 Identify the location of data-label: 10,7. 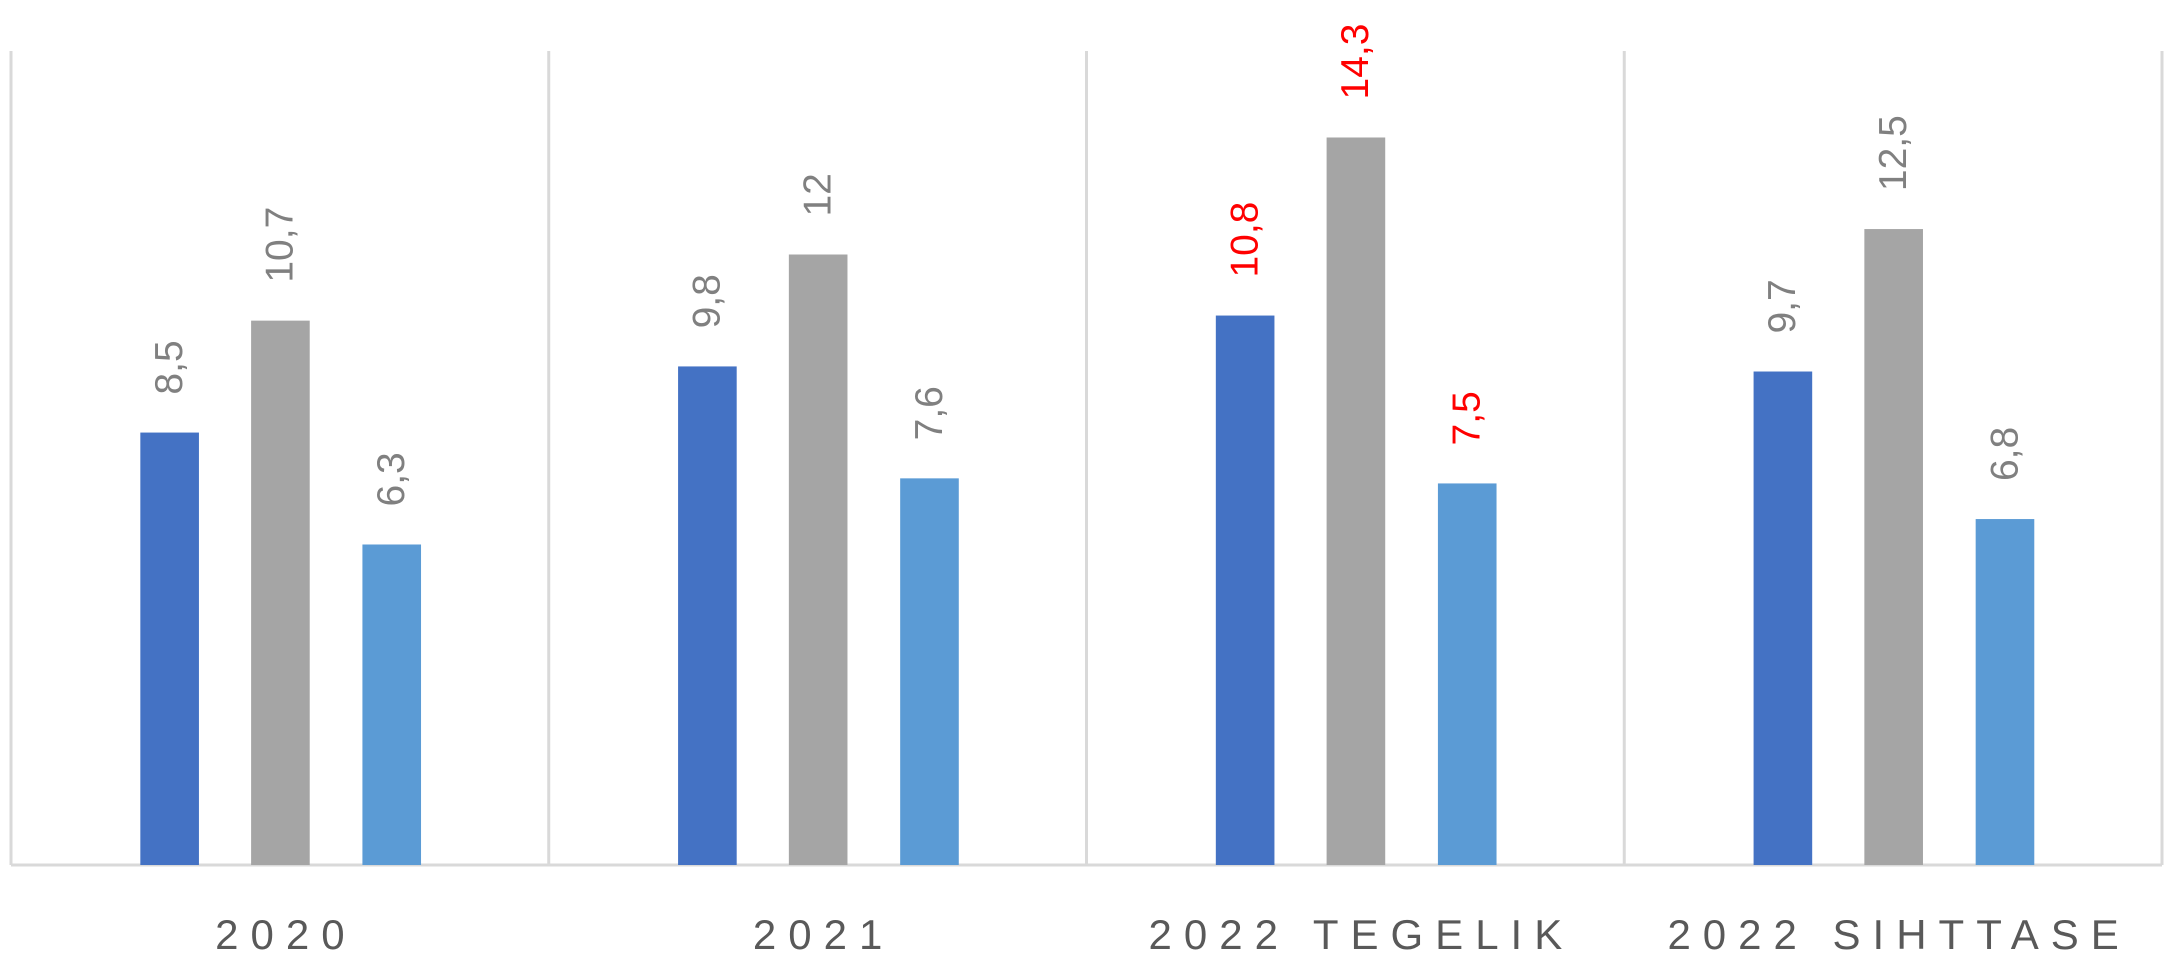
(280, 245).